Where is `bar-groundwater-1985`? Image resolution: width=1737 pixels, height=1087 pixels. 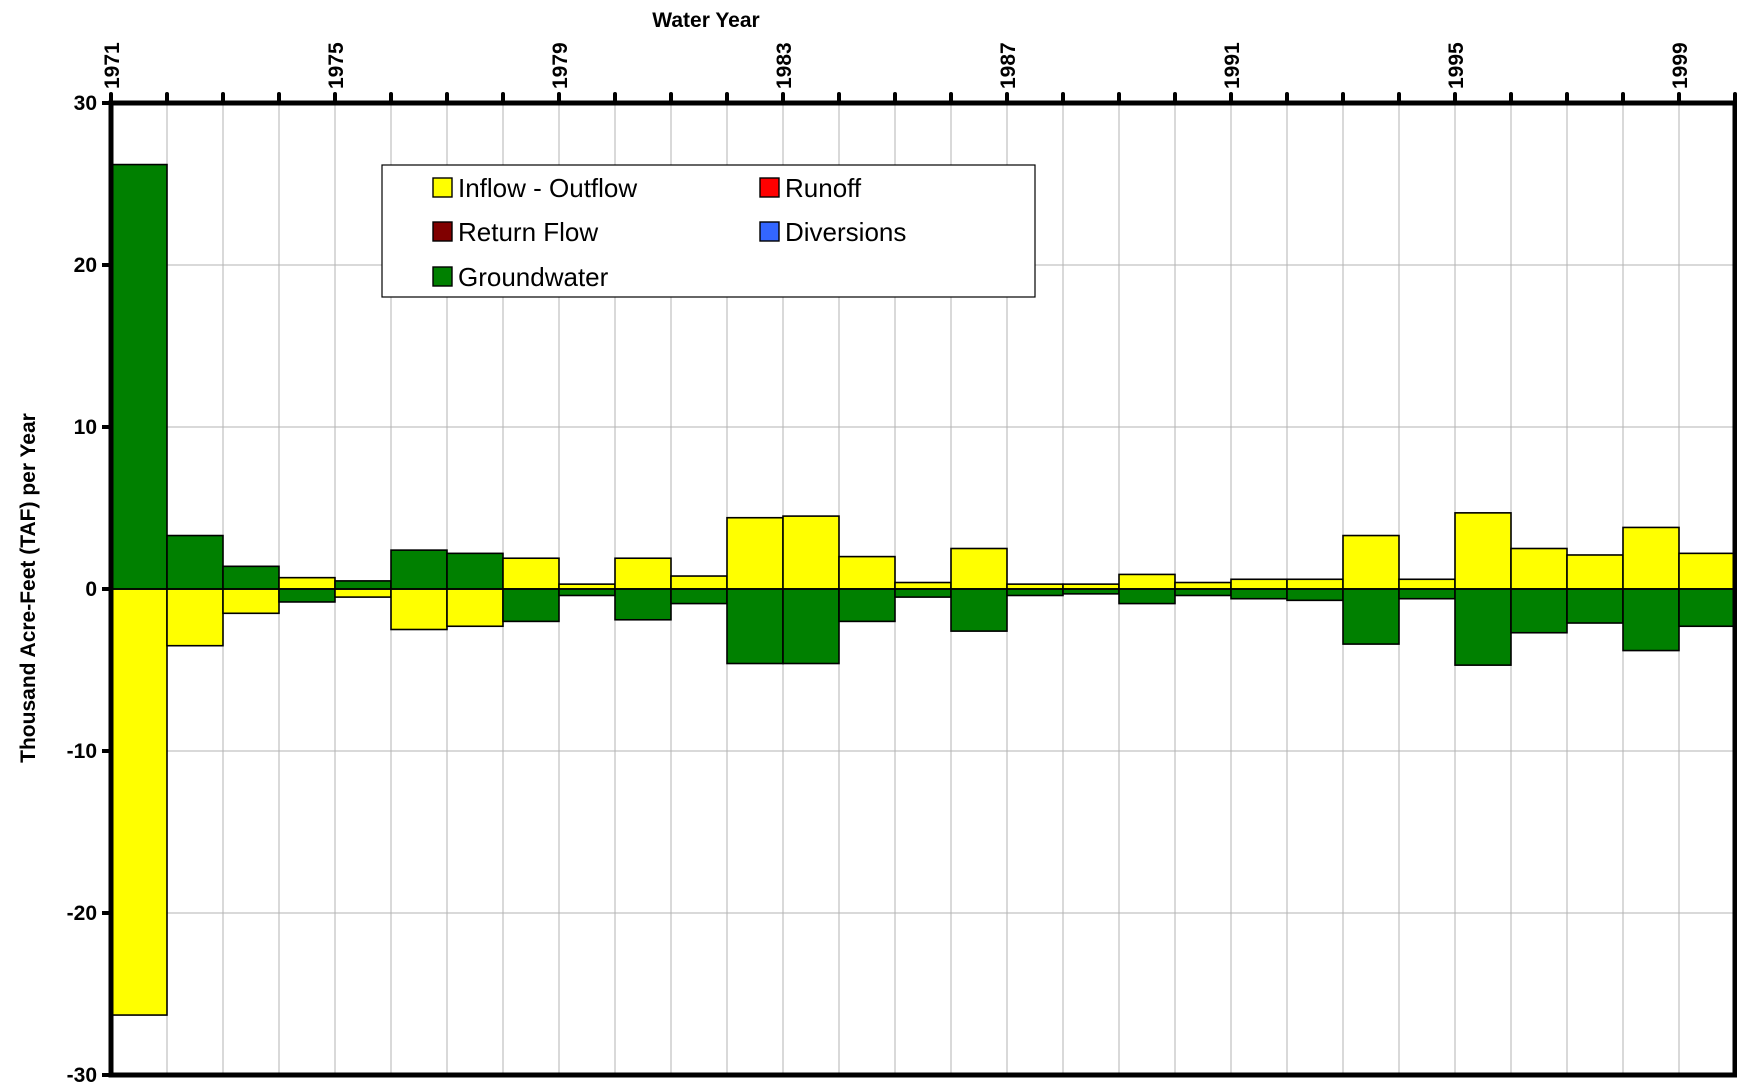
bar-groundwater-1985 is located at coordinates (923, 593).